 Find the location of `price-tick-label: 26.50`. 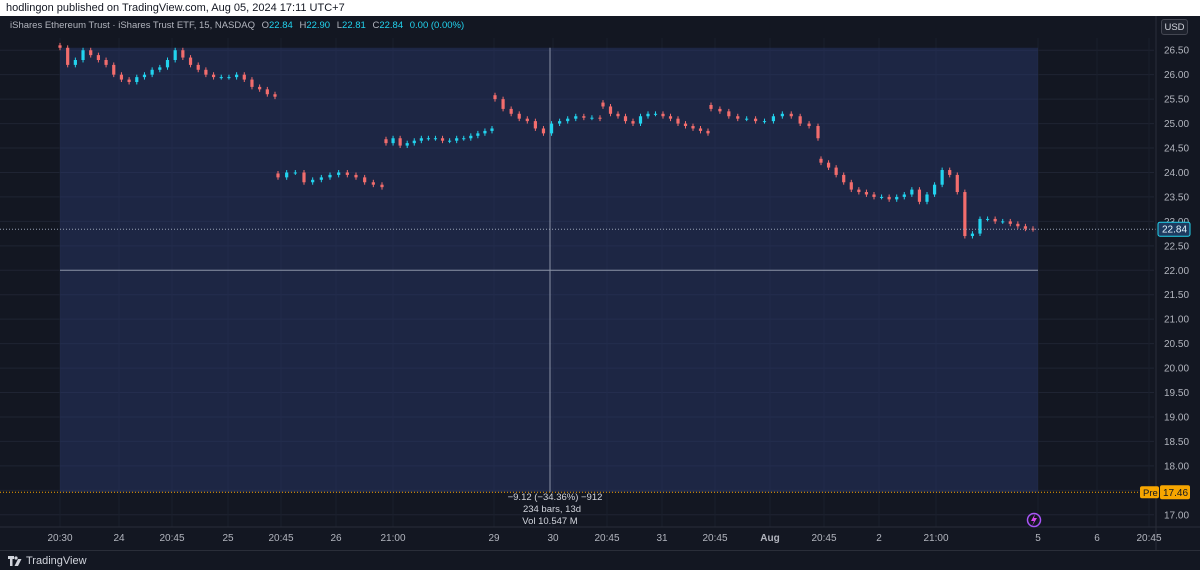

price-tick-label: 26.50 is located at coordinates (1176, 51).